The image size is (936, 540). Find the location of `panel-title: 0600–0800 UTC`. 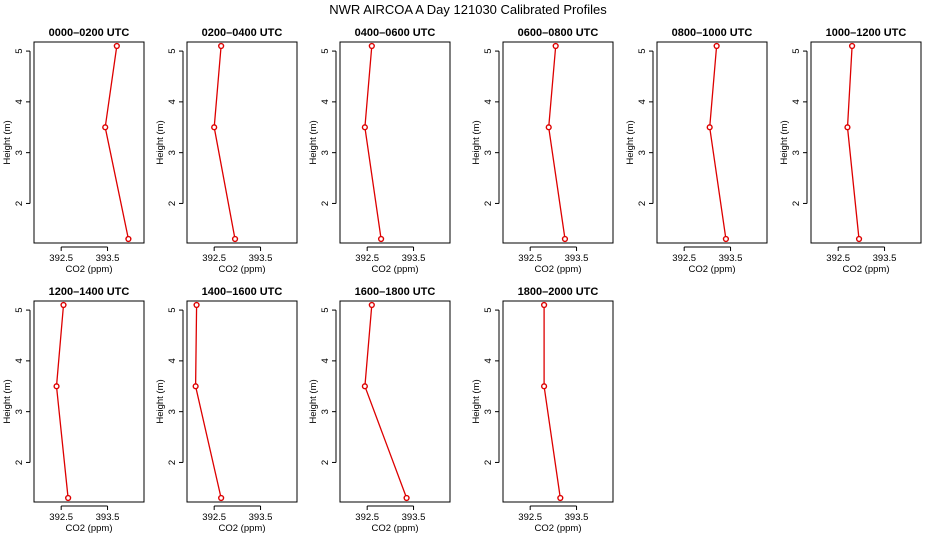

panel-title: 0600–0800 UTC is located at coordinates (558, 33).